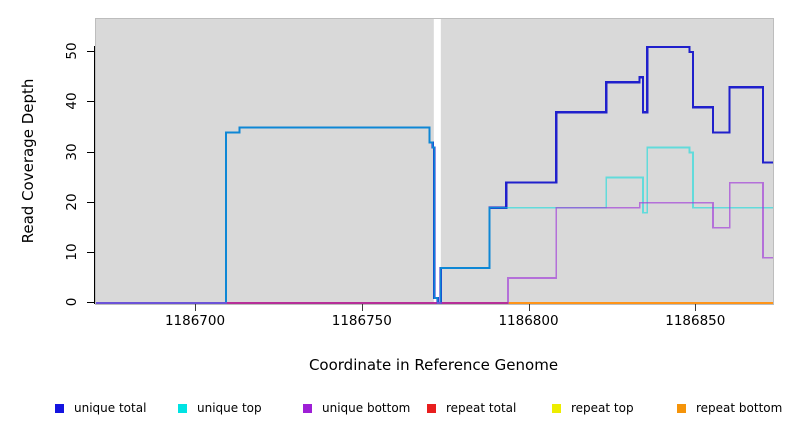  I want to click on y-axis-line, so click(94, 175).